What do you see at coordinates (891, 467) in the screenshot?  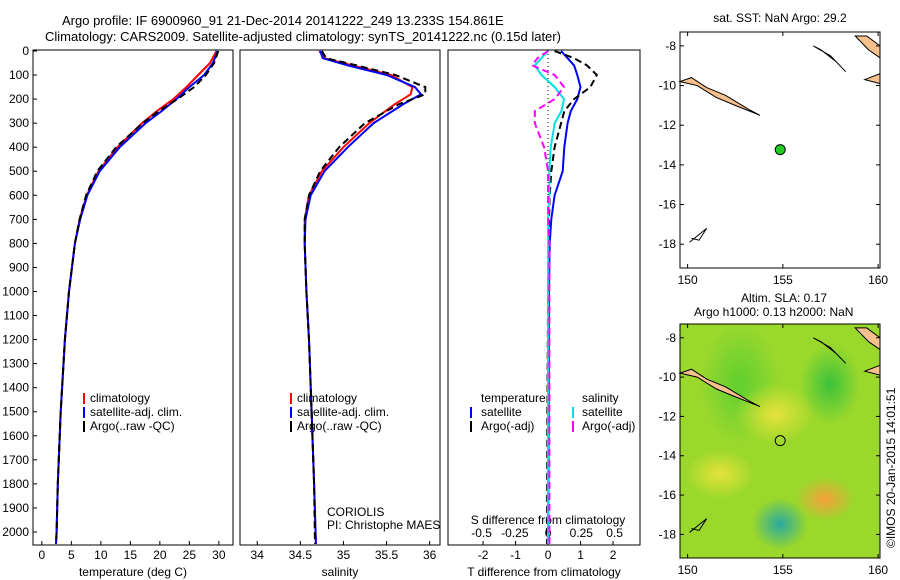 I see `watermark: ©IMOS 20-Jan-2015 14:01:51` at bounding box center [891, 467].